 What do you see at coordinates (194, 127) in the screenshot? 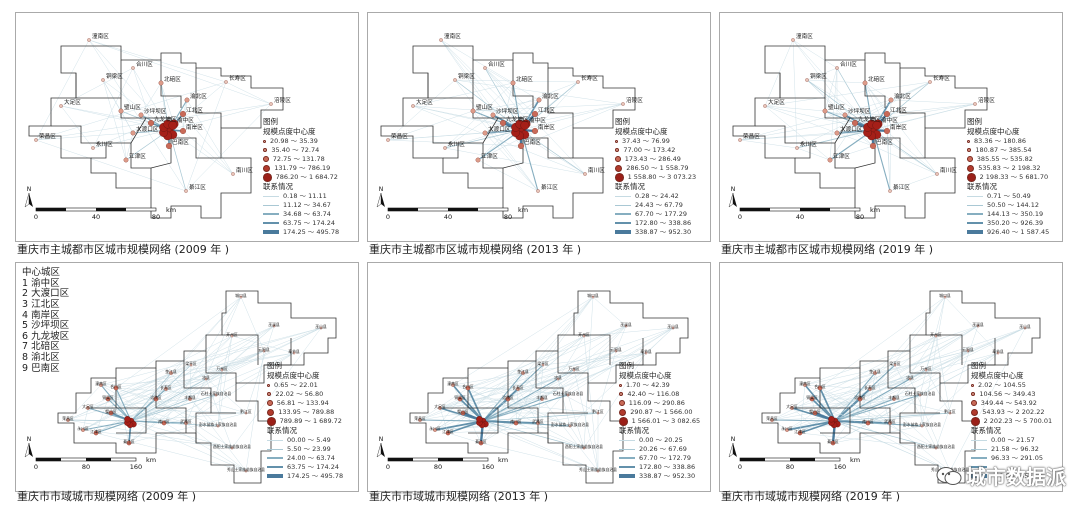
I see `district-label: 南岸区` at bounding box center [194, 127].